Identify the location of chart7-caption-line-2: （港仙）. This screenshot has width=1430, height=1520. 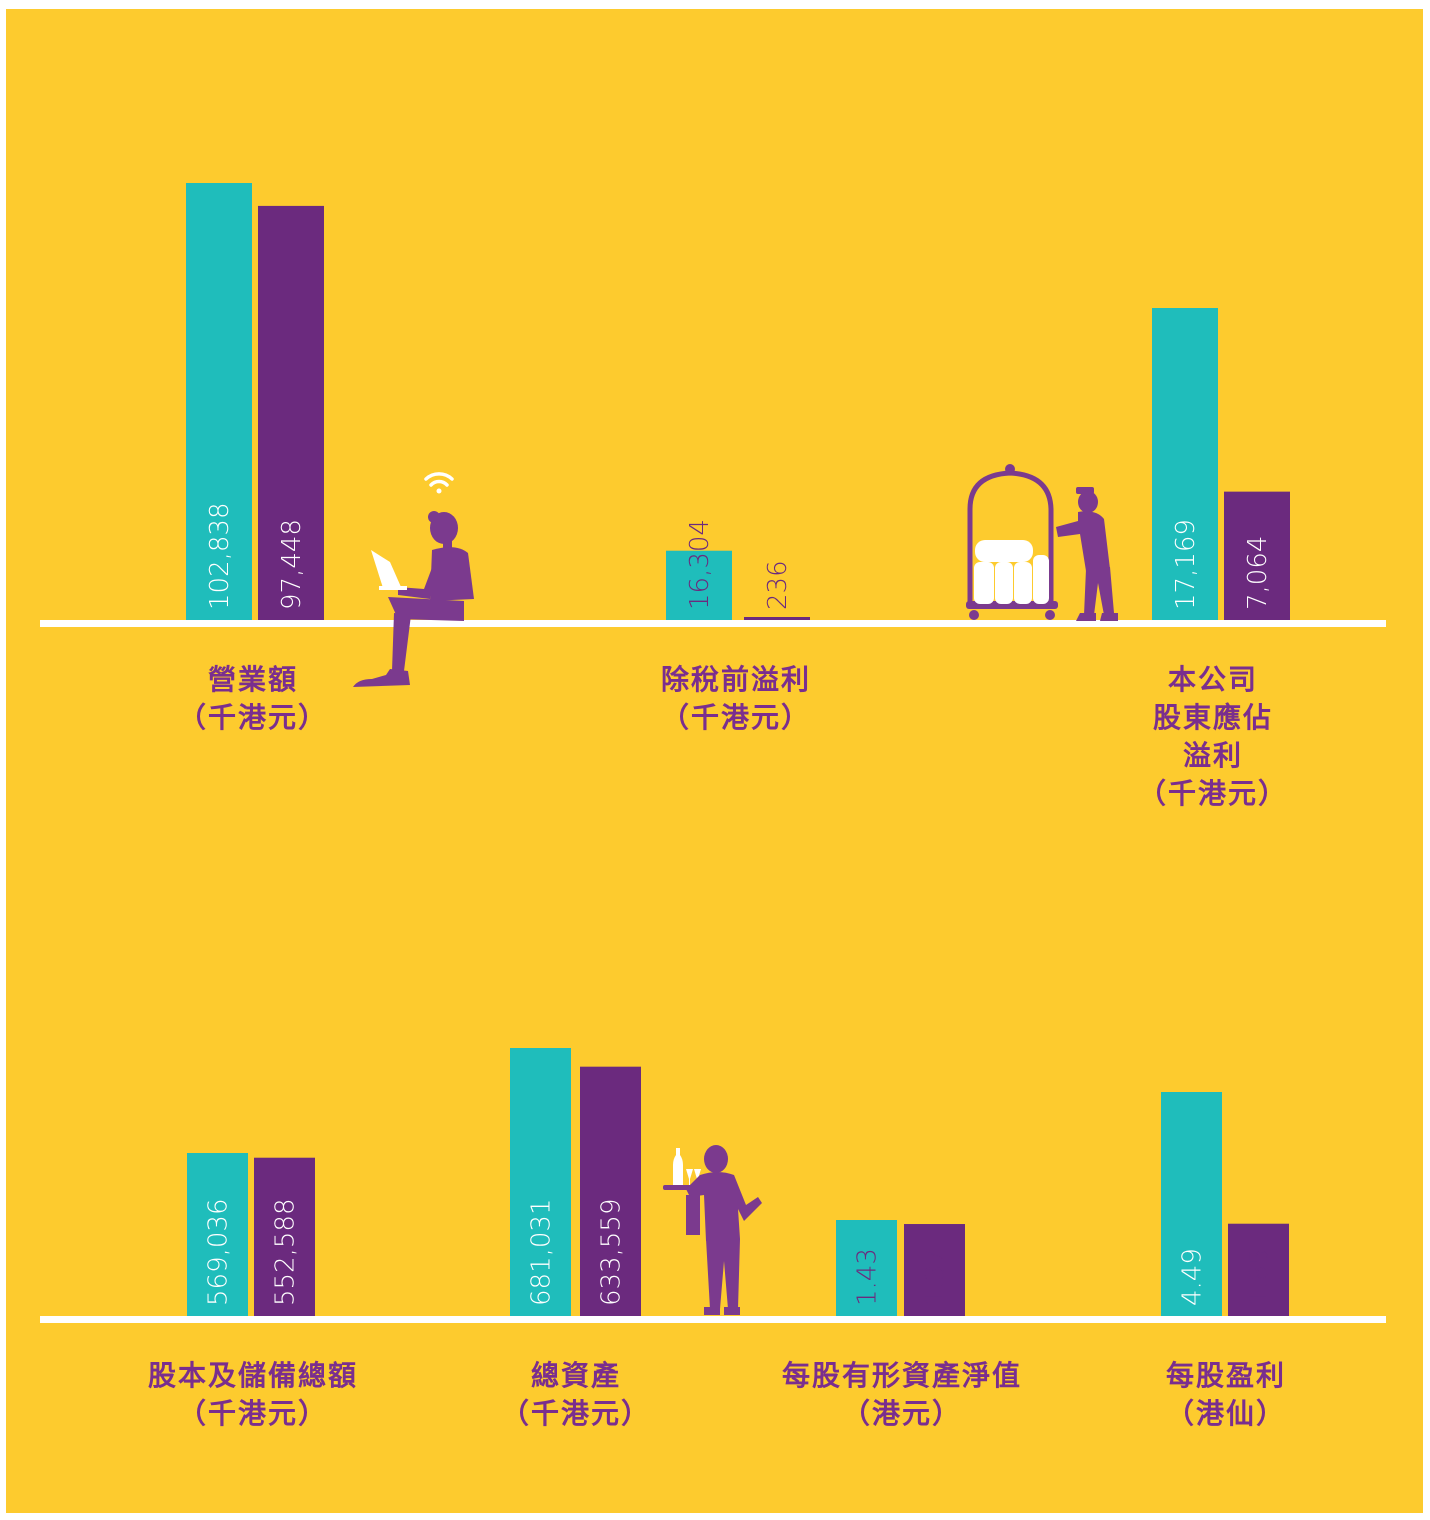
(1226, 1413).